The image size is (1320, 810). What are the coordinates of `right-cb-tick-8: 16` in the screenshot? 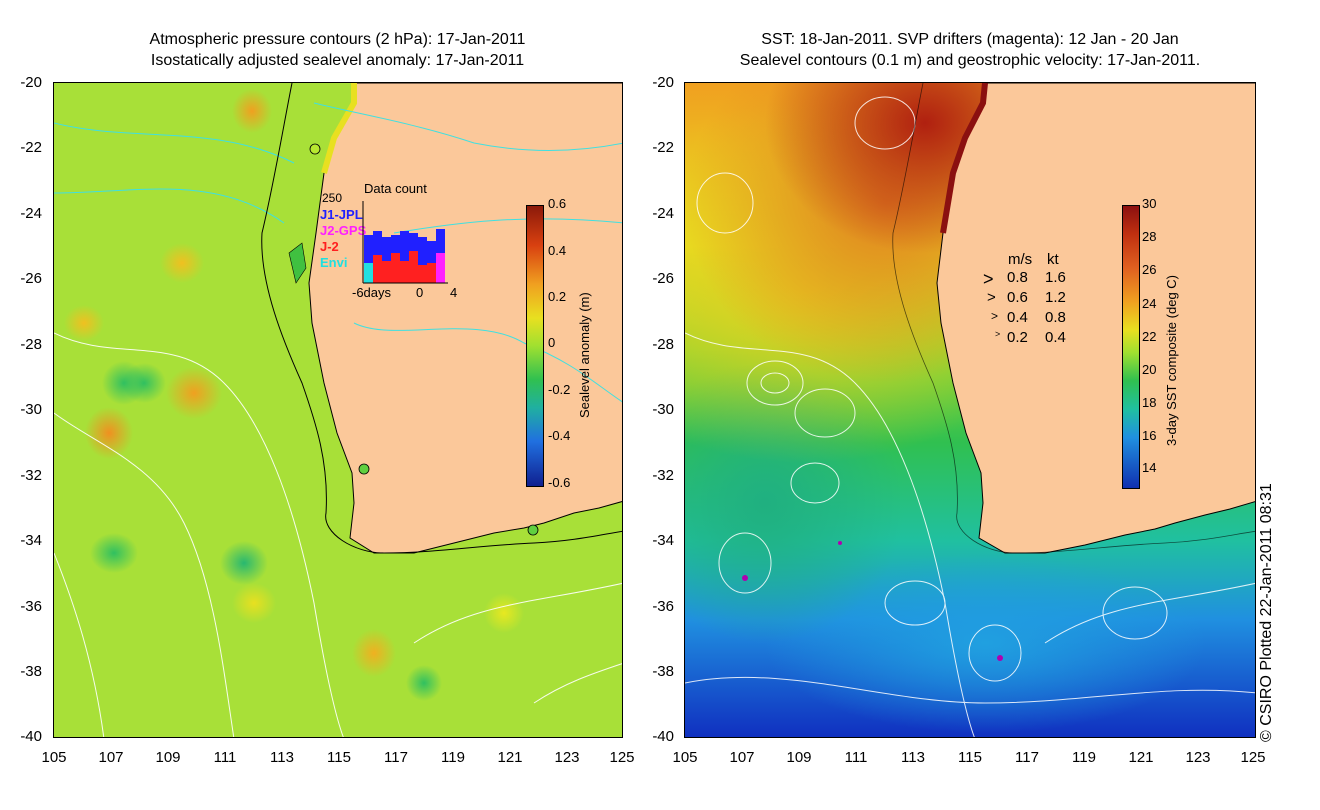 It's located at (1149, 435).